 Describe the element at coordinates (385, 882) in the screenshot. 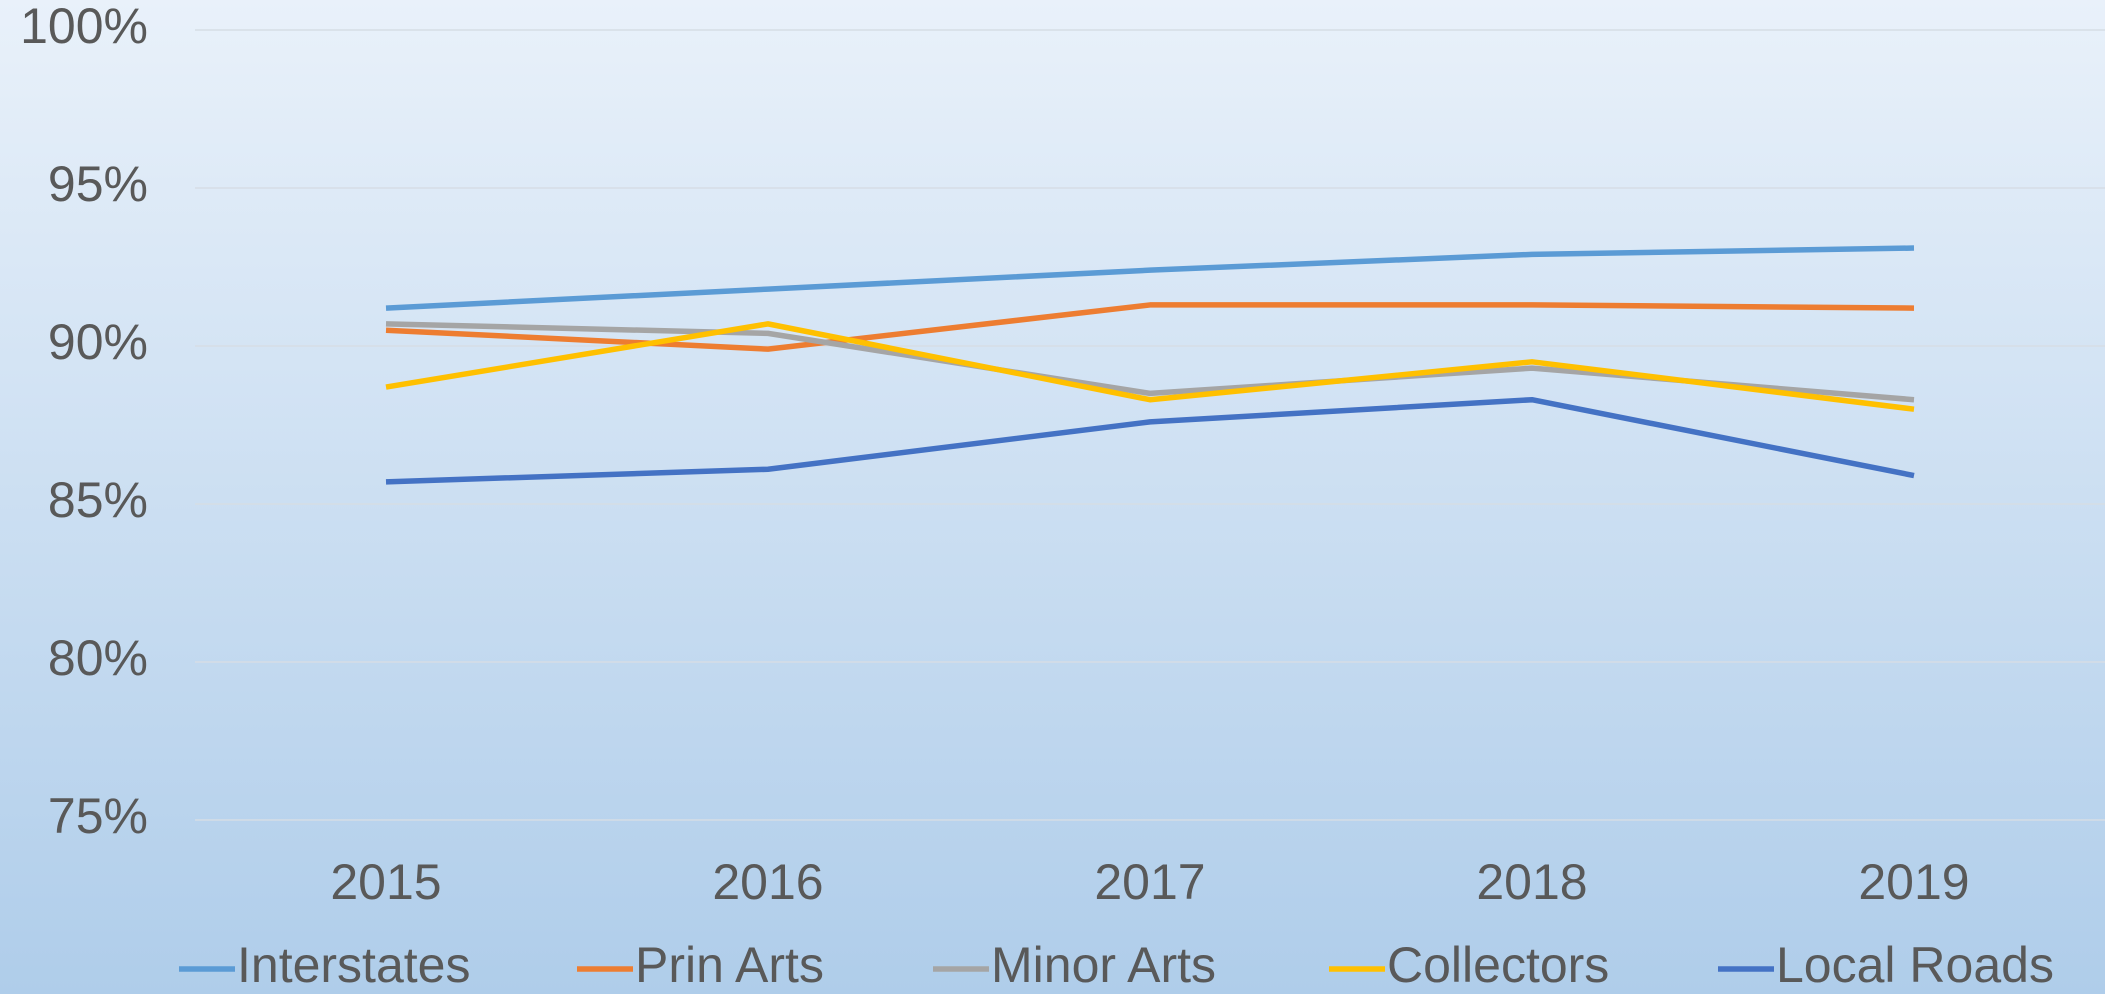

I see `x-tick-label: 2015` at that location.